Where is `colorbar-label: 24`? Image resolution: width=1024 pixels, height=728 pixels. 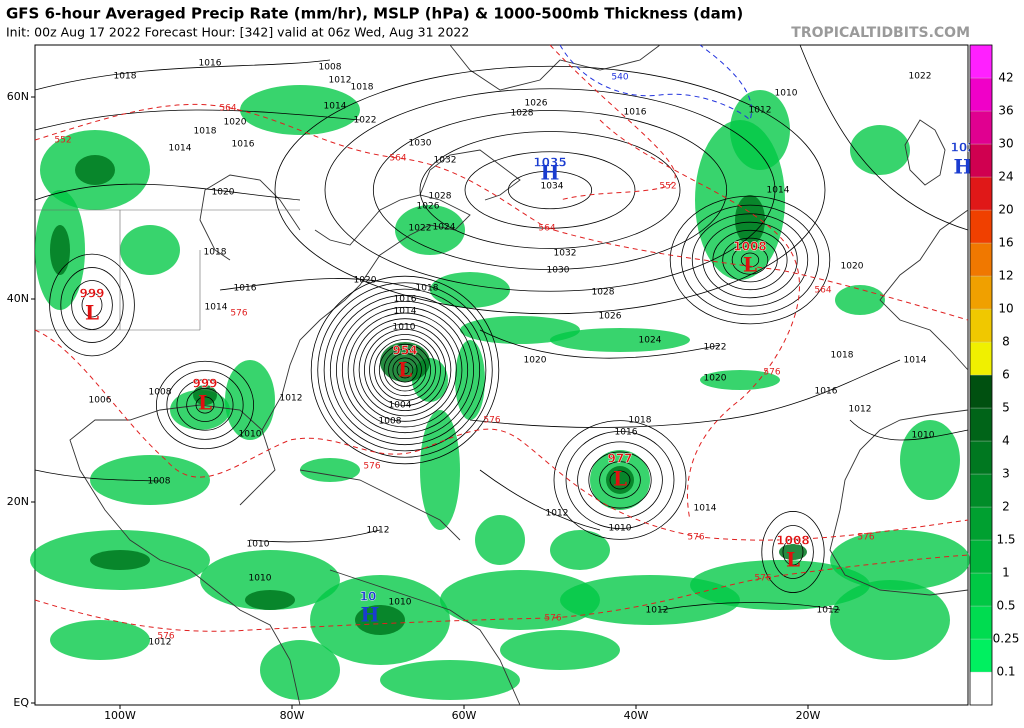 colorbar-label: 24 is located at coordinates (1005, 177).